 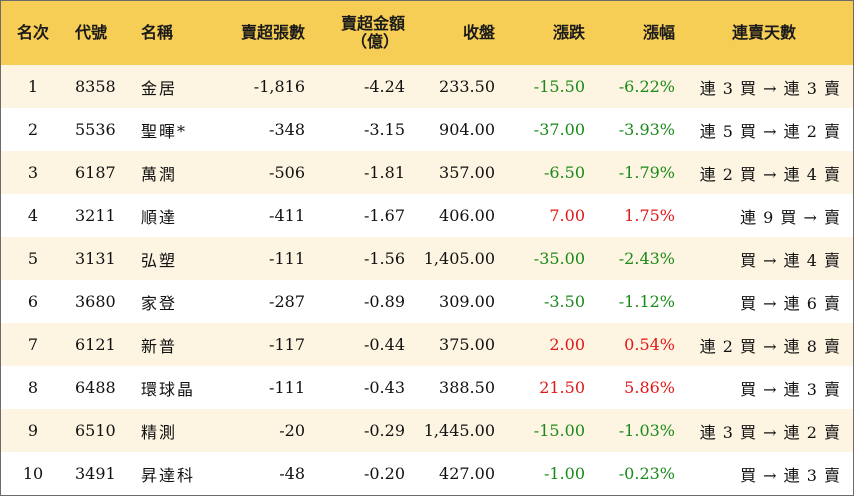 What do you see at coordinates (763, 32) in the screenshot?
I see `header-streak: 連賣天數` at bounding box center [763, 32].